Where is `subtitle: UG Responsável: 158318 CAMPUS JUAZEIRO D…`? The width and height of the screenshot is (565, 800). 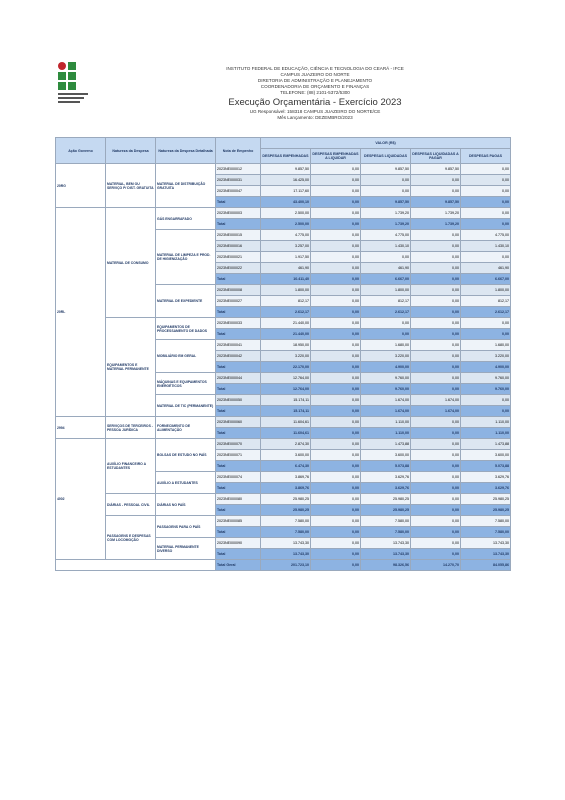 subtitle: UG Responsável: 158318 CAMPUS JUAZEIRO D… is located at coordinates (315, 111).